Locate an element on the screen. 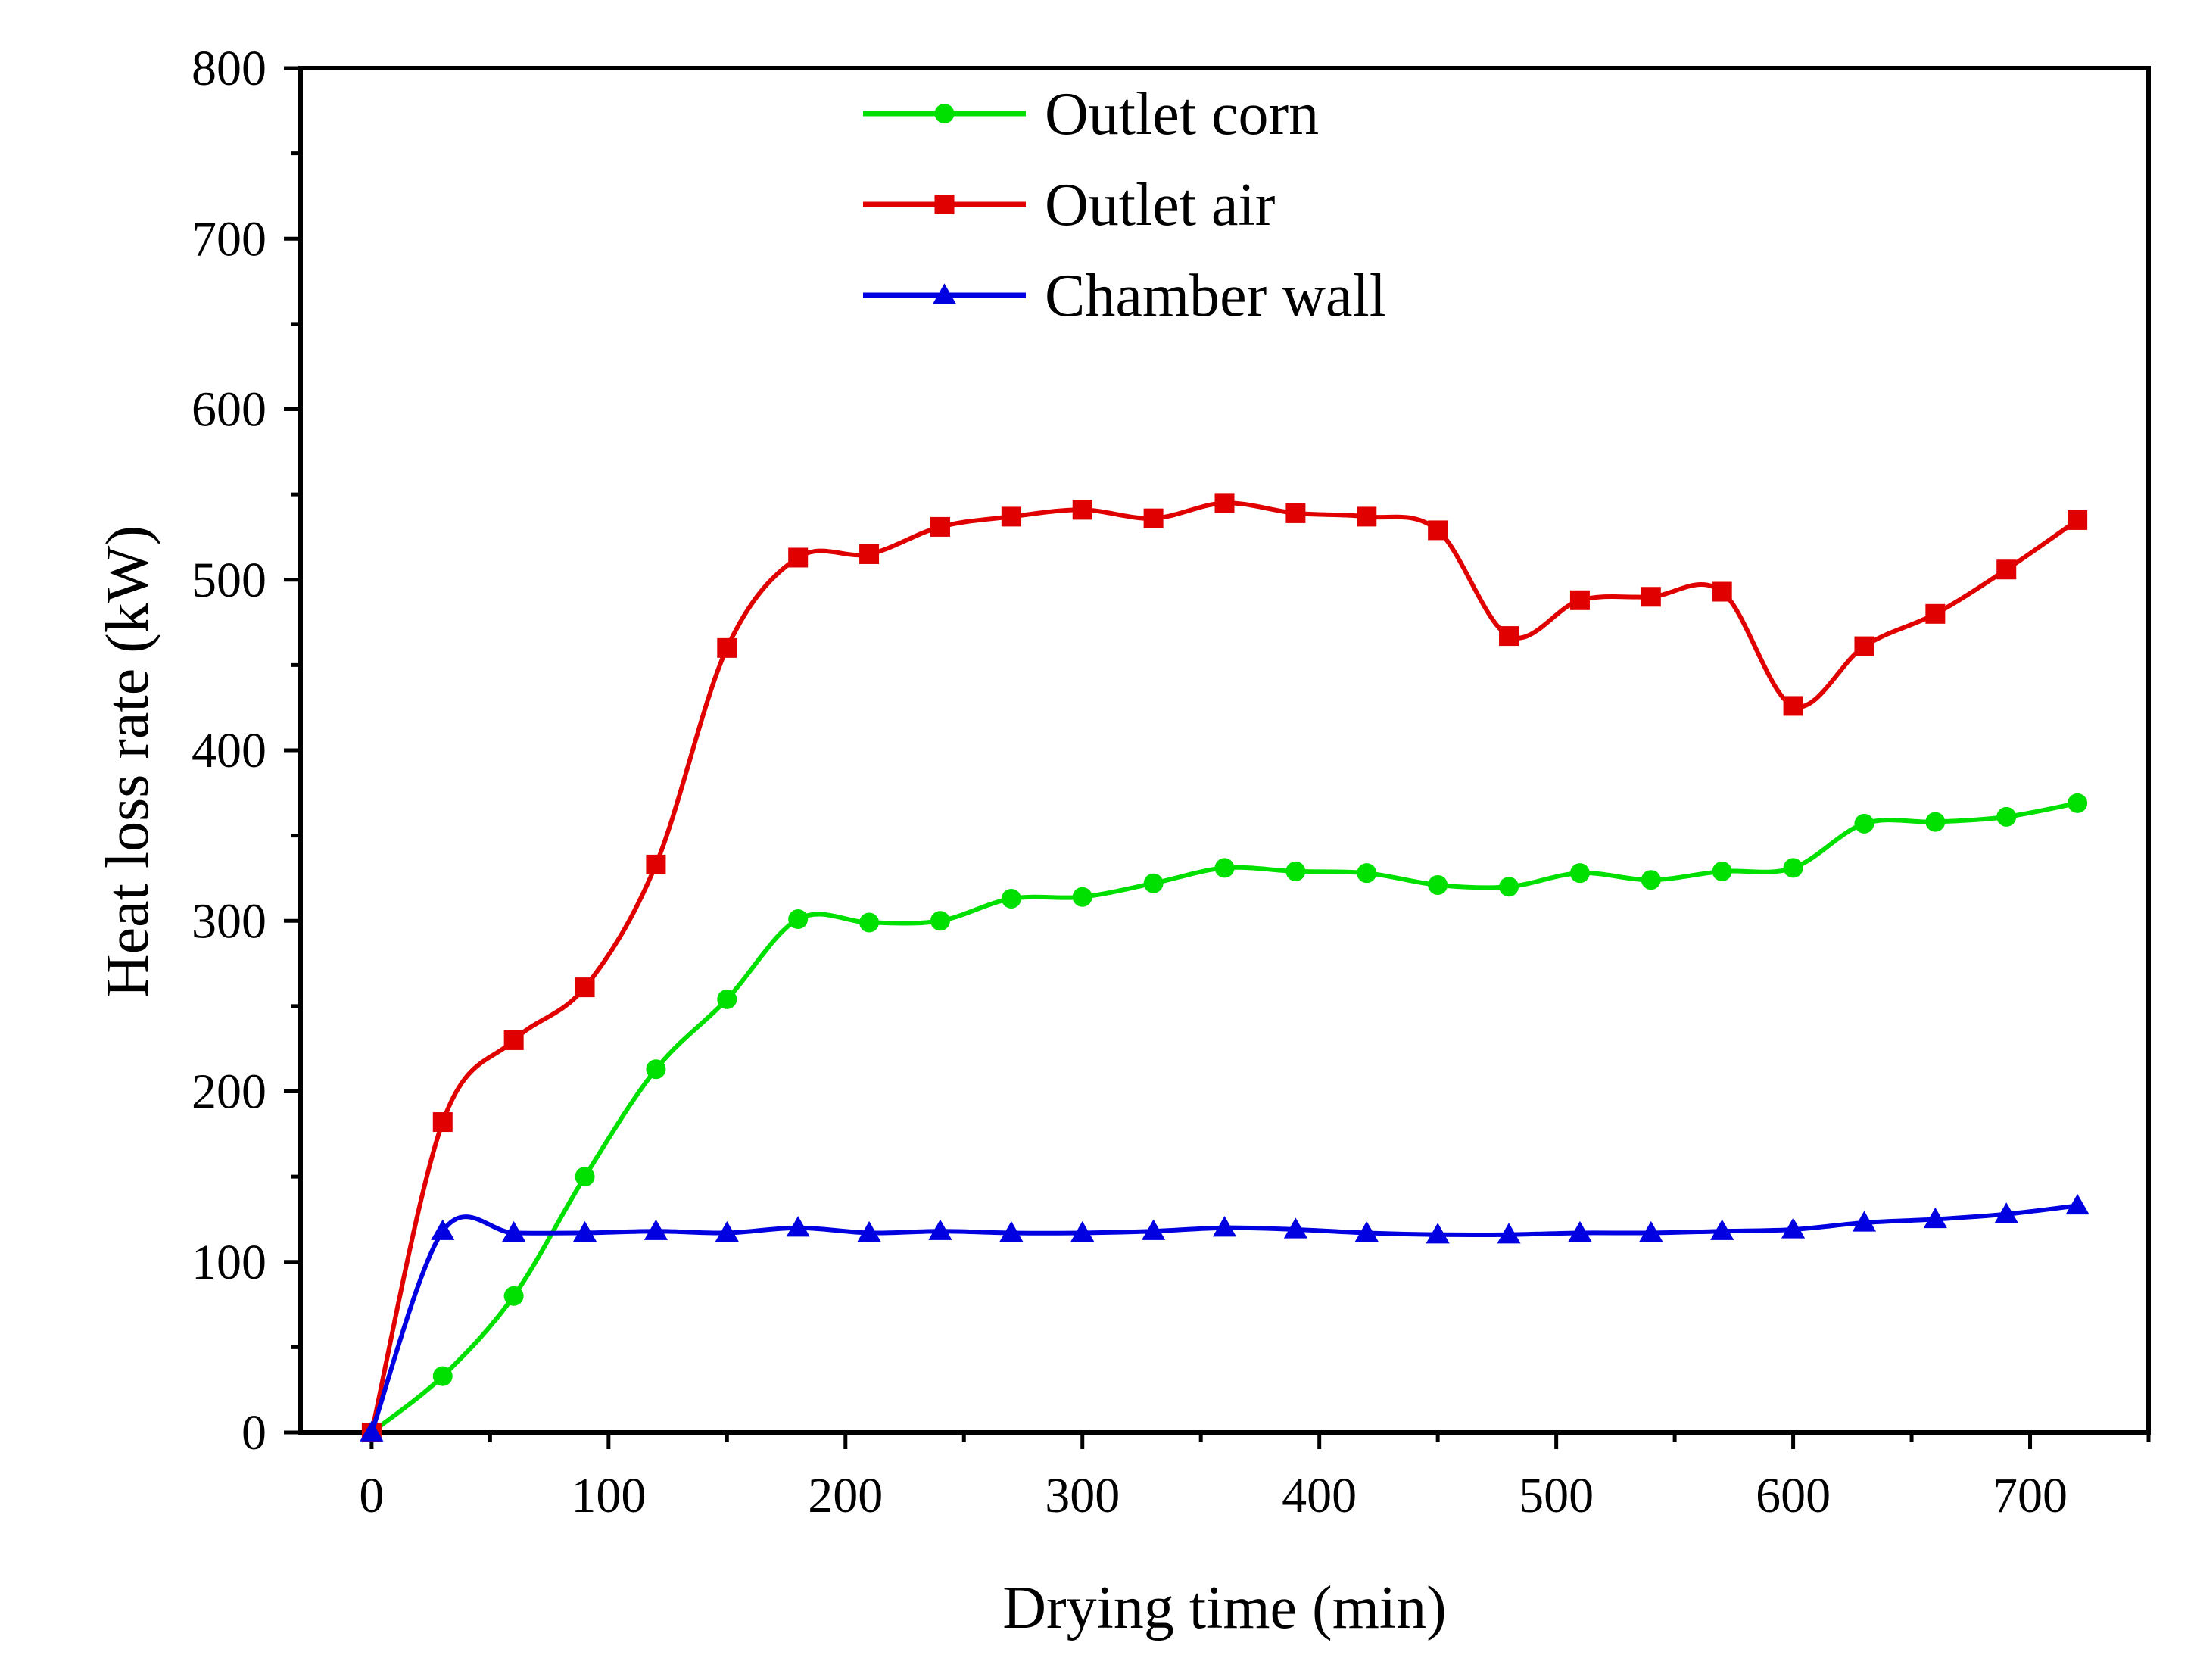 The height and width of the screenshot is (1680, 2197). y-axis-title: Heat loss rate (kW) is located at coordinates (128, 761).